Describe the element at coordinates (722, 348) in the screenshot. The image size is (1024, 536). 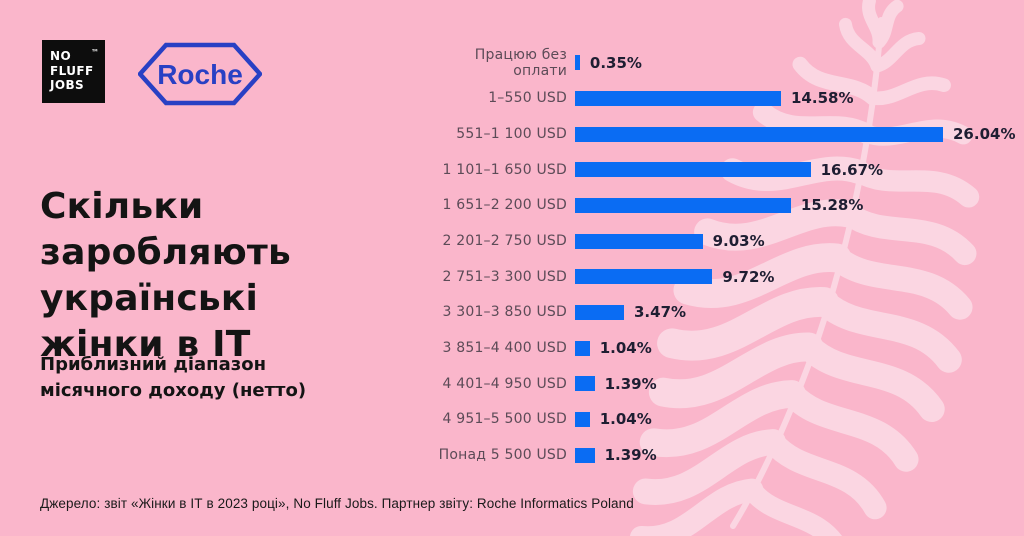
I see `bar-row: 3 851–4 400 USD 1.04%` at that location.